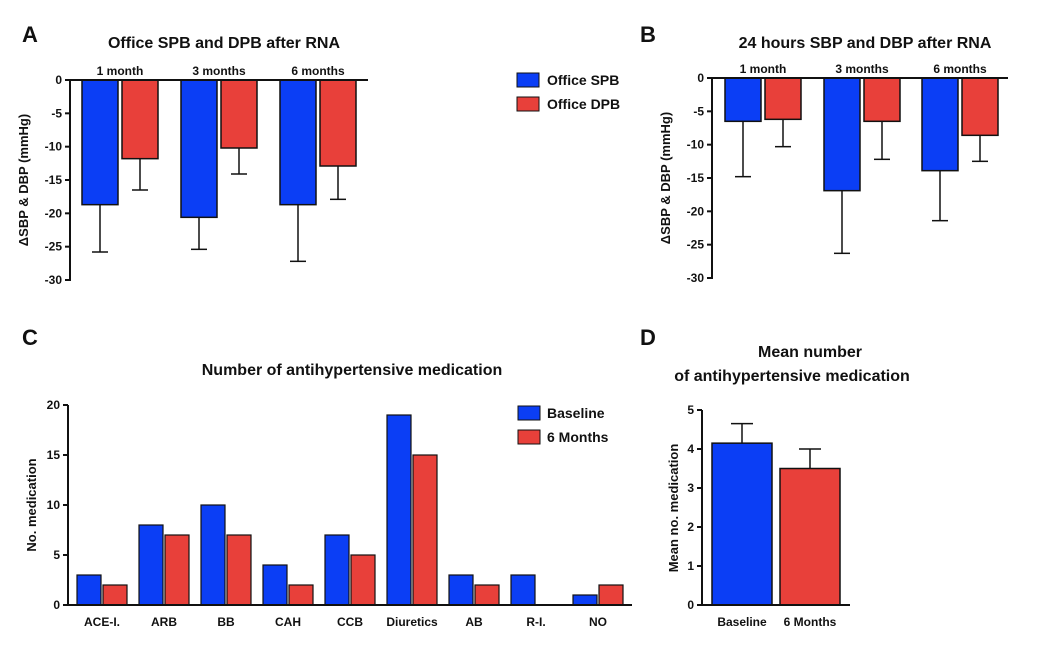 The height and width of the screenshot is (650, 1040). Describe the element at coordinates (598, 622) in the screenshot. I see `category-label: NO` at that location.